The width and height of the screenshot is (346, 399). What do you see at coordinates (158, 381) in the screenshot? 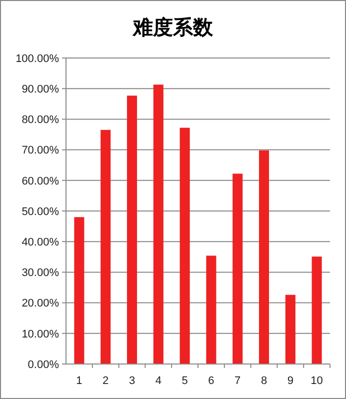
I see `x-tick-label: 4` at bounding box center [158, 381].